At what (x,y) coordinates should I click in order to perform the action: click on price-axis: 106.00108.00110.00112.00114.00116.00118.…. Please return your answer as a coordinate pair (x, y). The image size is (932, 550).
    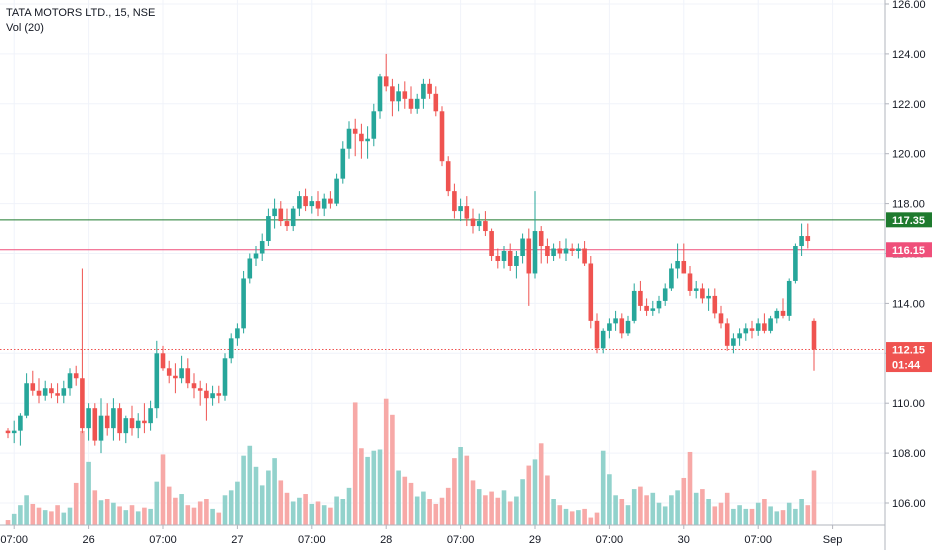
    Looking at the image, I should click on (905, 275).